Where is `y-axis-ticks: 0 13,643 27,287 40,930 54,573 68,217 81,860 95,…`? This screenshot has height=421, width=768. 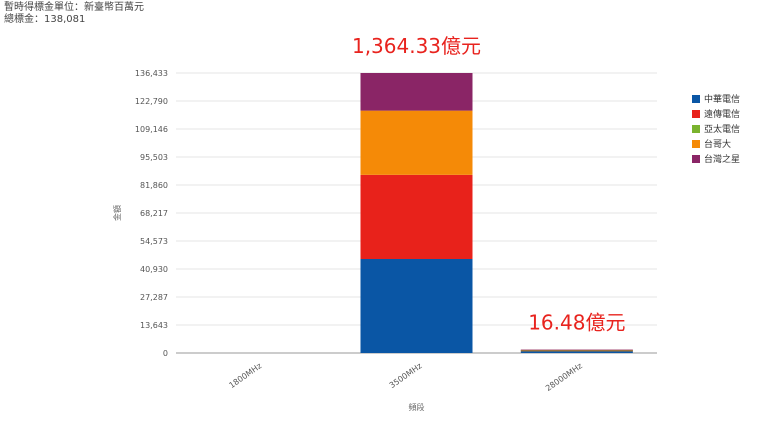
y-axis-ticks: 0 13,643 27,287 40,930 54,573 68,217 81,860 95,… is located at coordinates (151, 213).